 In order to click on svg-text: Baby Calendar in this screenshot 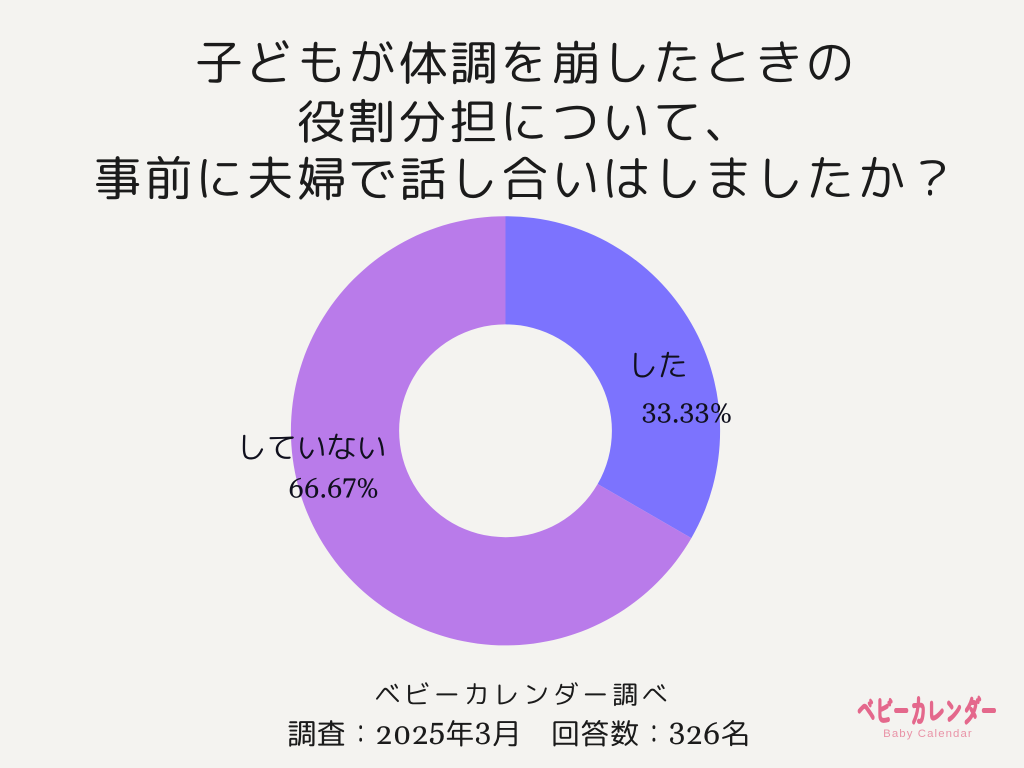, I will do `click(928, 734)`.